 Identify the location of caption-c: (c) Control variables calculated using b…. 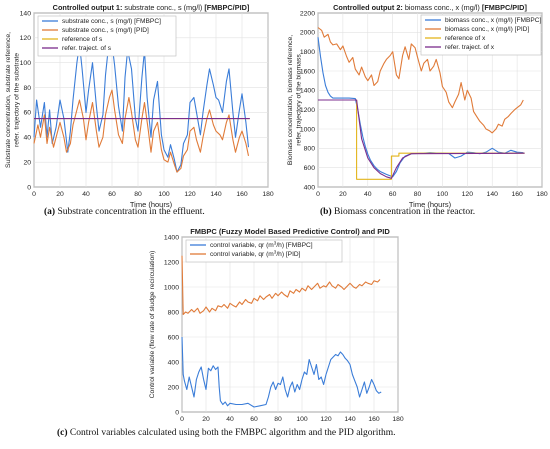
(226, 433).